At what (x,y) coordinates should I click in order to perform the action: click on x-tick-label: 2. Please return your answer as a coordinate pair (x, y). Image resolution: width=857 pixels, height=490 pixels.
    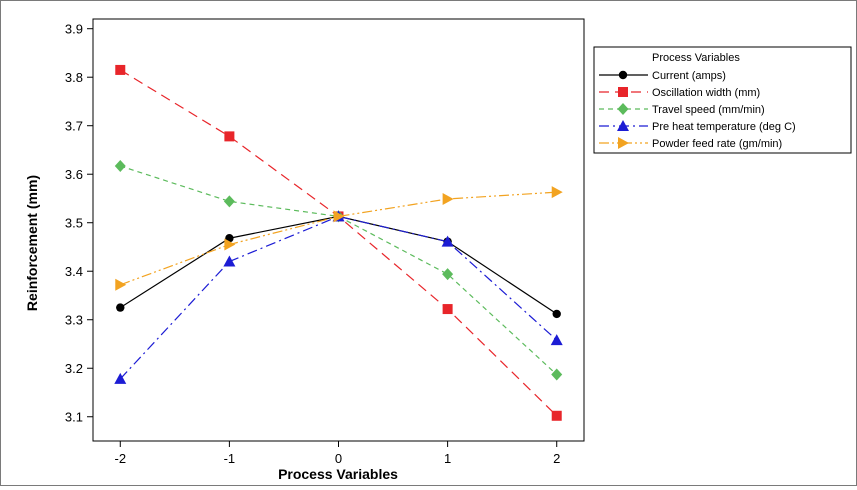
    Looking at the image, I should click on (556, 458).